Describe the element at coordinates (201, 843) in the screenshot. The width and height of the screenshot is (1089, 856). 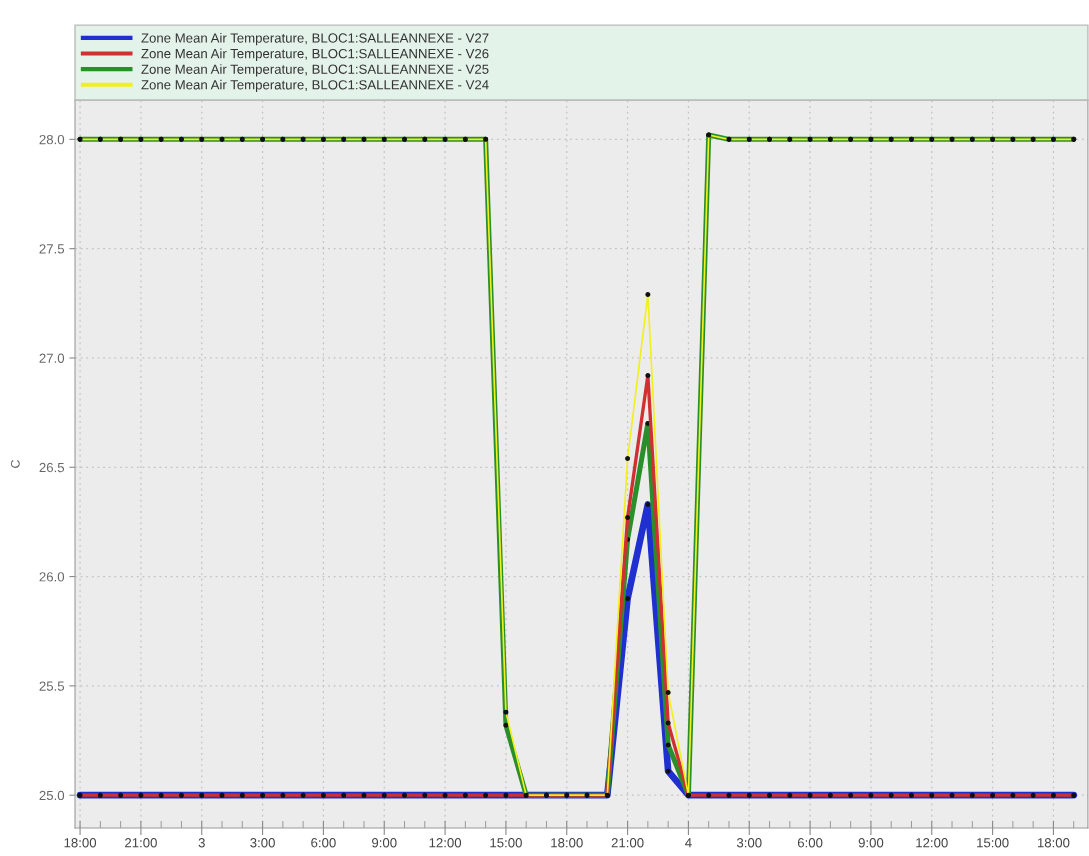
I see `x-tick-label: 3` at that location.